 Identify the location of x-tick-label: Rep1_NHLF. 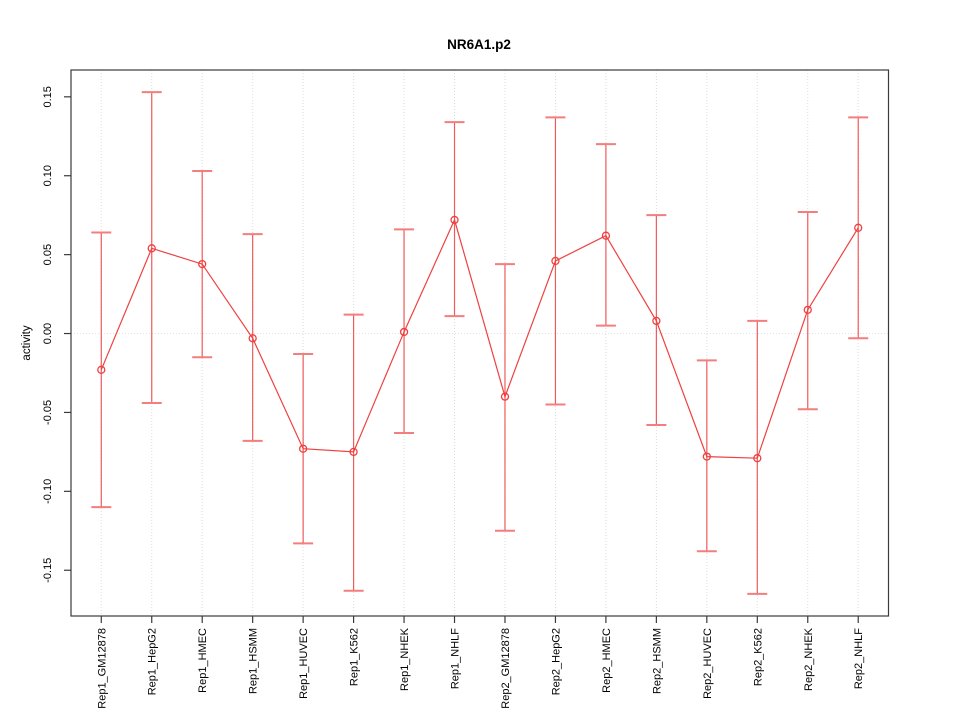
(456, 658).